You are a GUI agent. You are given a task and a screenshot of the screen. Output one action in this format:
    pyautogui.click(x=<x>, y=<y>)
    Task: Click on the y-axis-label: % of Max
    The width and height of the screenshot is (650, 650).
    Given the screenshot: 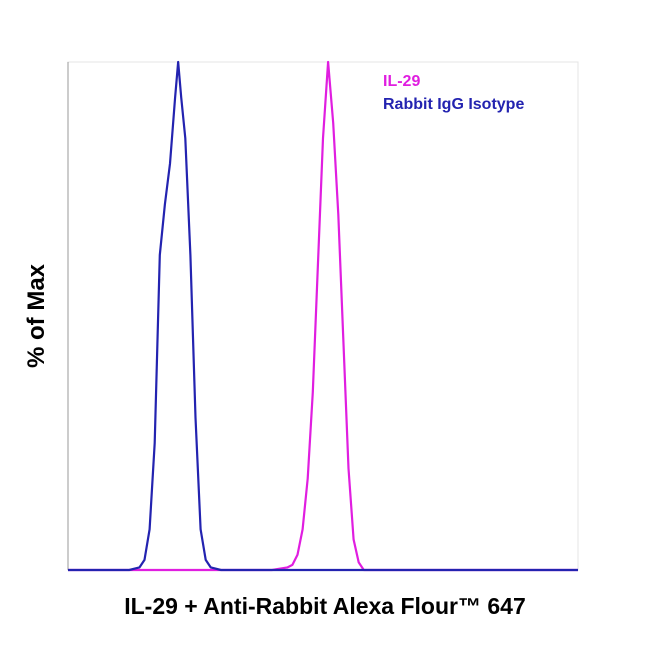 What is the action you would take?
    pyautogui.click(x=36, y=315)
    